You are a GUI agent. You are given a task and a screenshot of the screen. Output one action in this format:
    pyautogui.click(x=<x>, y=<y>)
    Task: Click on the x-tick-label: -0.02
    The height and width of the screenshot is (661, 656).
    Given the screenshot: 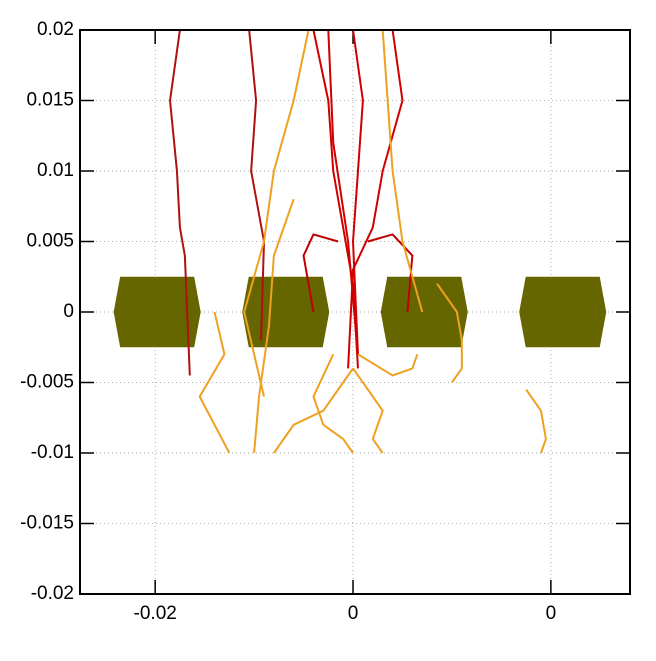 What is the action you would take?
    pyautogui.click(x=155, y=613)
    